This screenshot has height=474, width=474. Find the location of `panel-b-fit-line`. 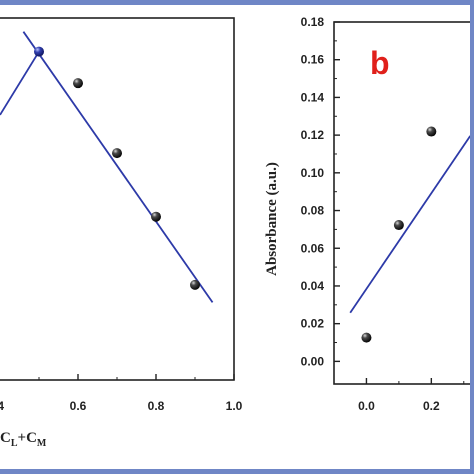

panel-b-fit-line is located at coordinates (410, 224).